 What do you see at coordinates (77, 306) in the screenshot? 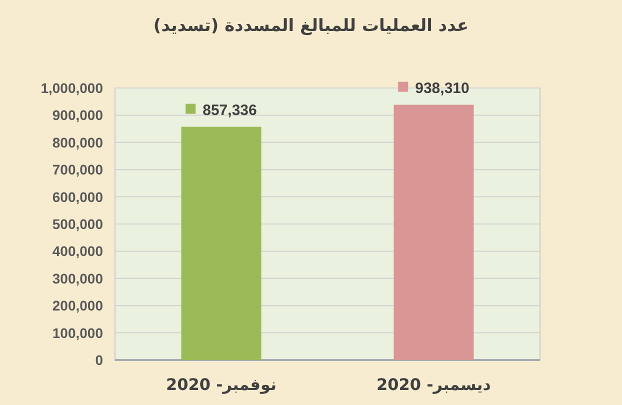
I see `y-tick-label: 200,000` at bounding box center [77, 306].